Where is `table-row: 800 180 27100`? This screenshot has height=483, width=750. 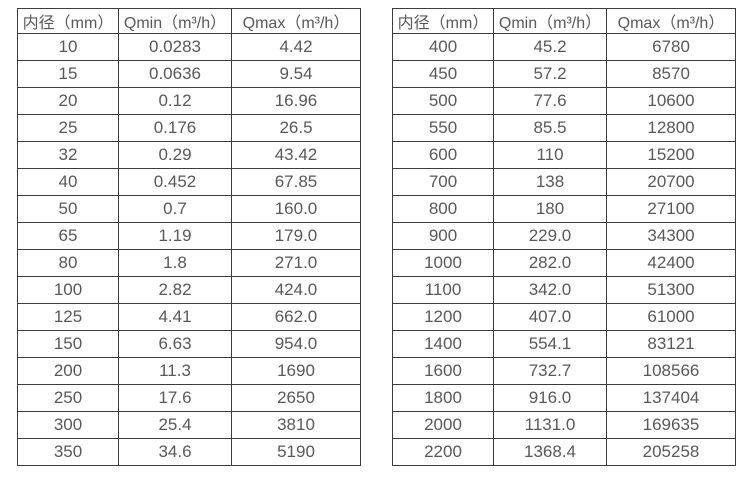
table-row: 800 180 27100 is located at coordinates (564, 209).